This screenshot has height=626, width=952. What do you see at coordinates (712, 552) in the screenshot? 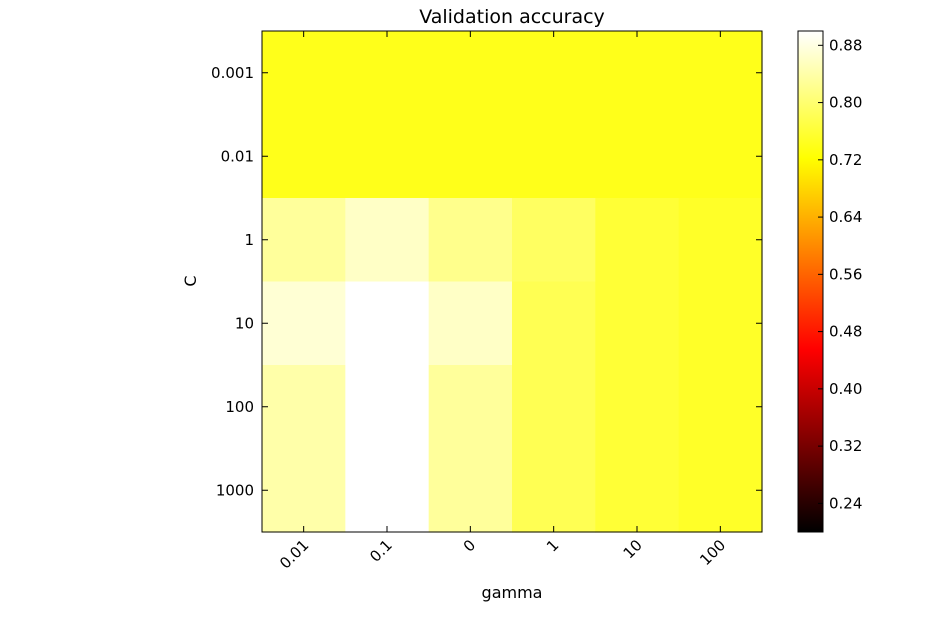
I see `x-tick-label: 100` at bounding box center [712, 552].